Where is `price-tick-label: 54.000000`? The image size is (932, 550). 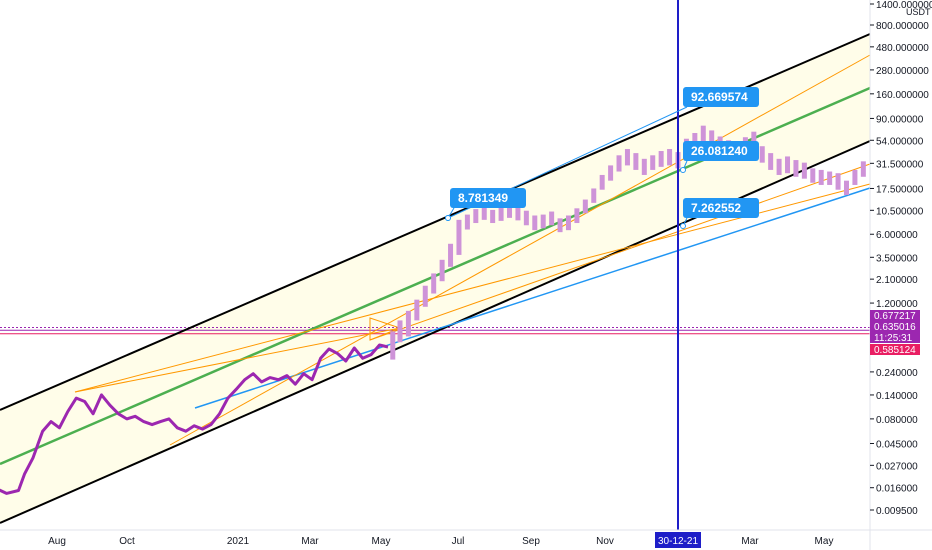 price-tick-label: 54.000000 is located at coordinates (900, 141).